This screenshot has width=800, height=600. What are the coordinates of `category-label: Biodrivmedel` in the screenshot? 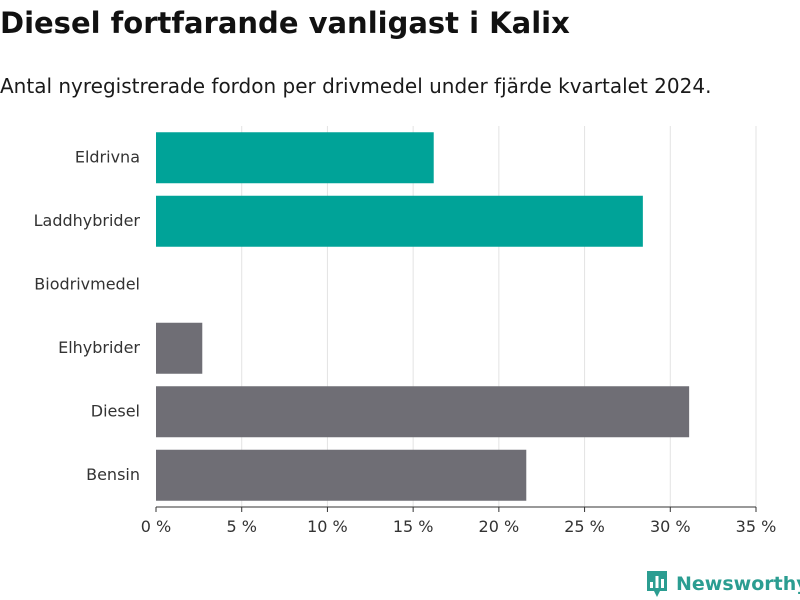 It's located at (87, 283).